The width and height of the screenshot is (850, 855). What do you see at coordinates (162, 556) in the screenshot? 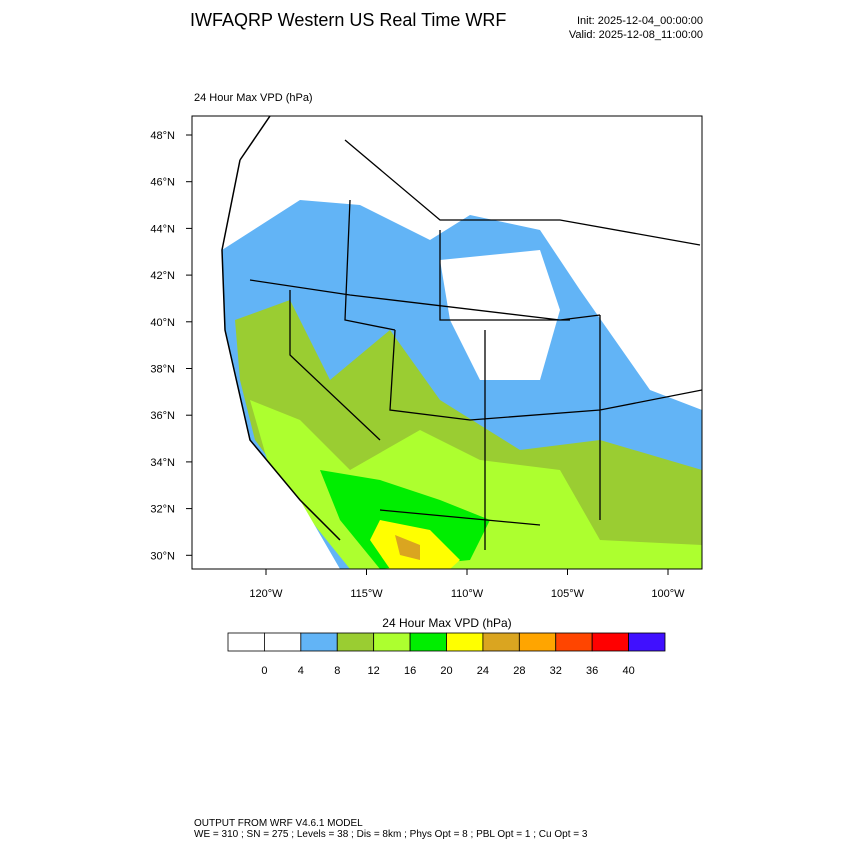
I see `lat-label: 30°N` at bounding box center [162, 556].